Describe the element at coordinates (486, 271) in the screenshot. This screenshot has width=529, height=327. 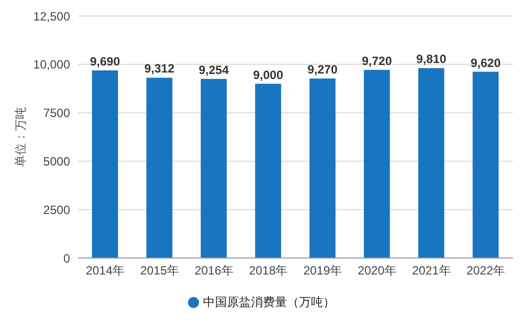
I see `x-tick-label: 2022年` at that location.